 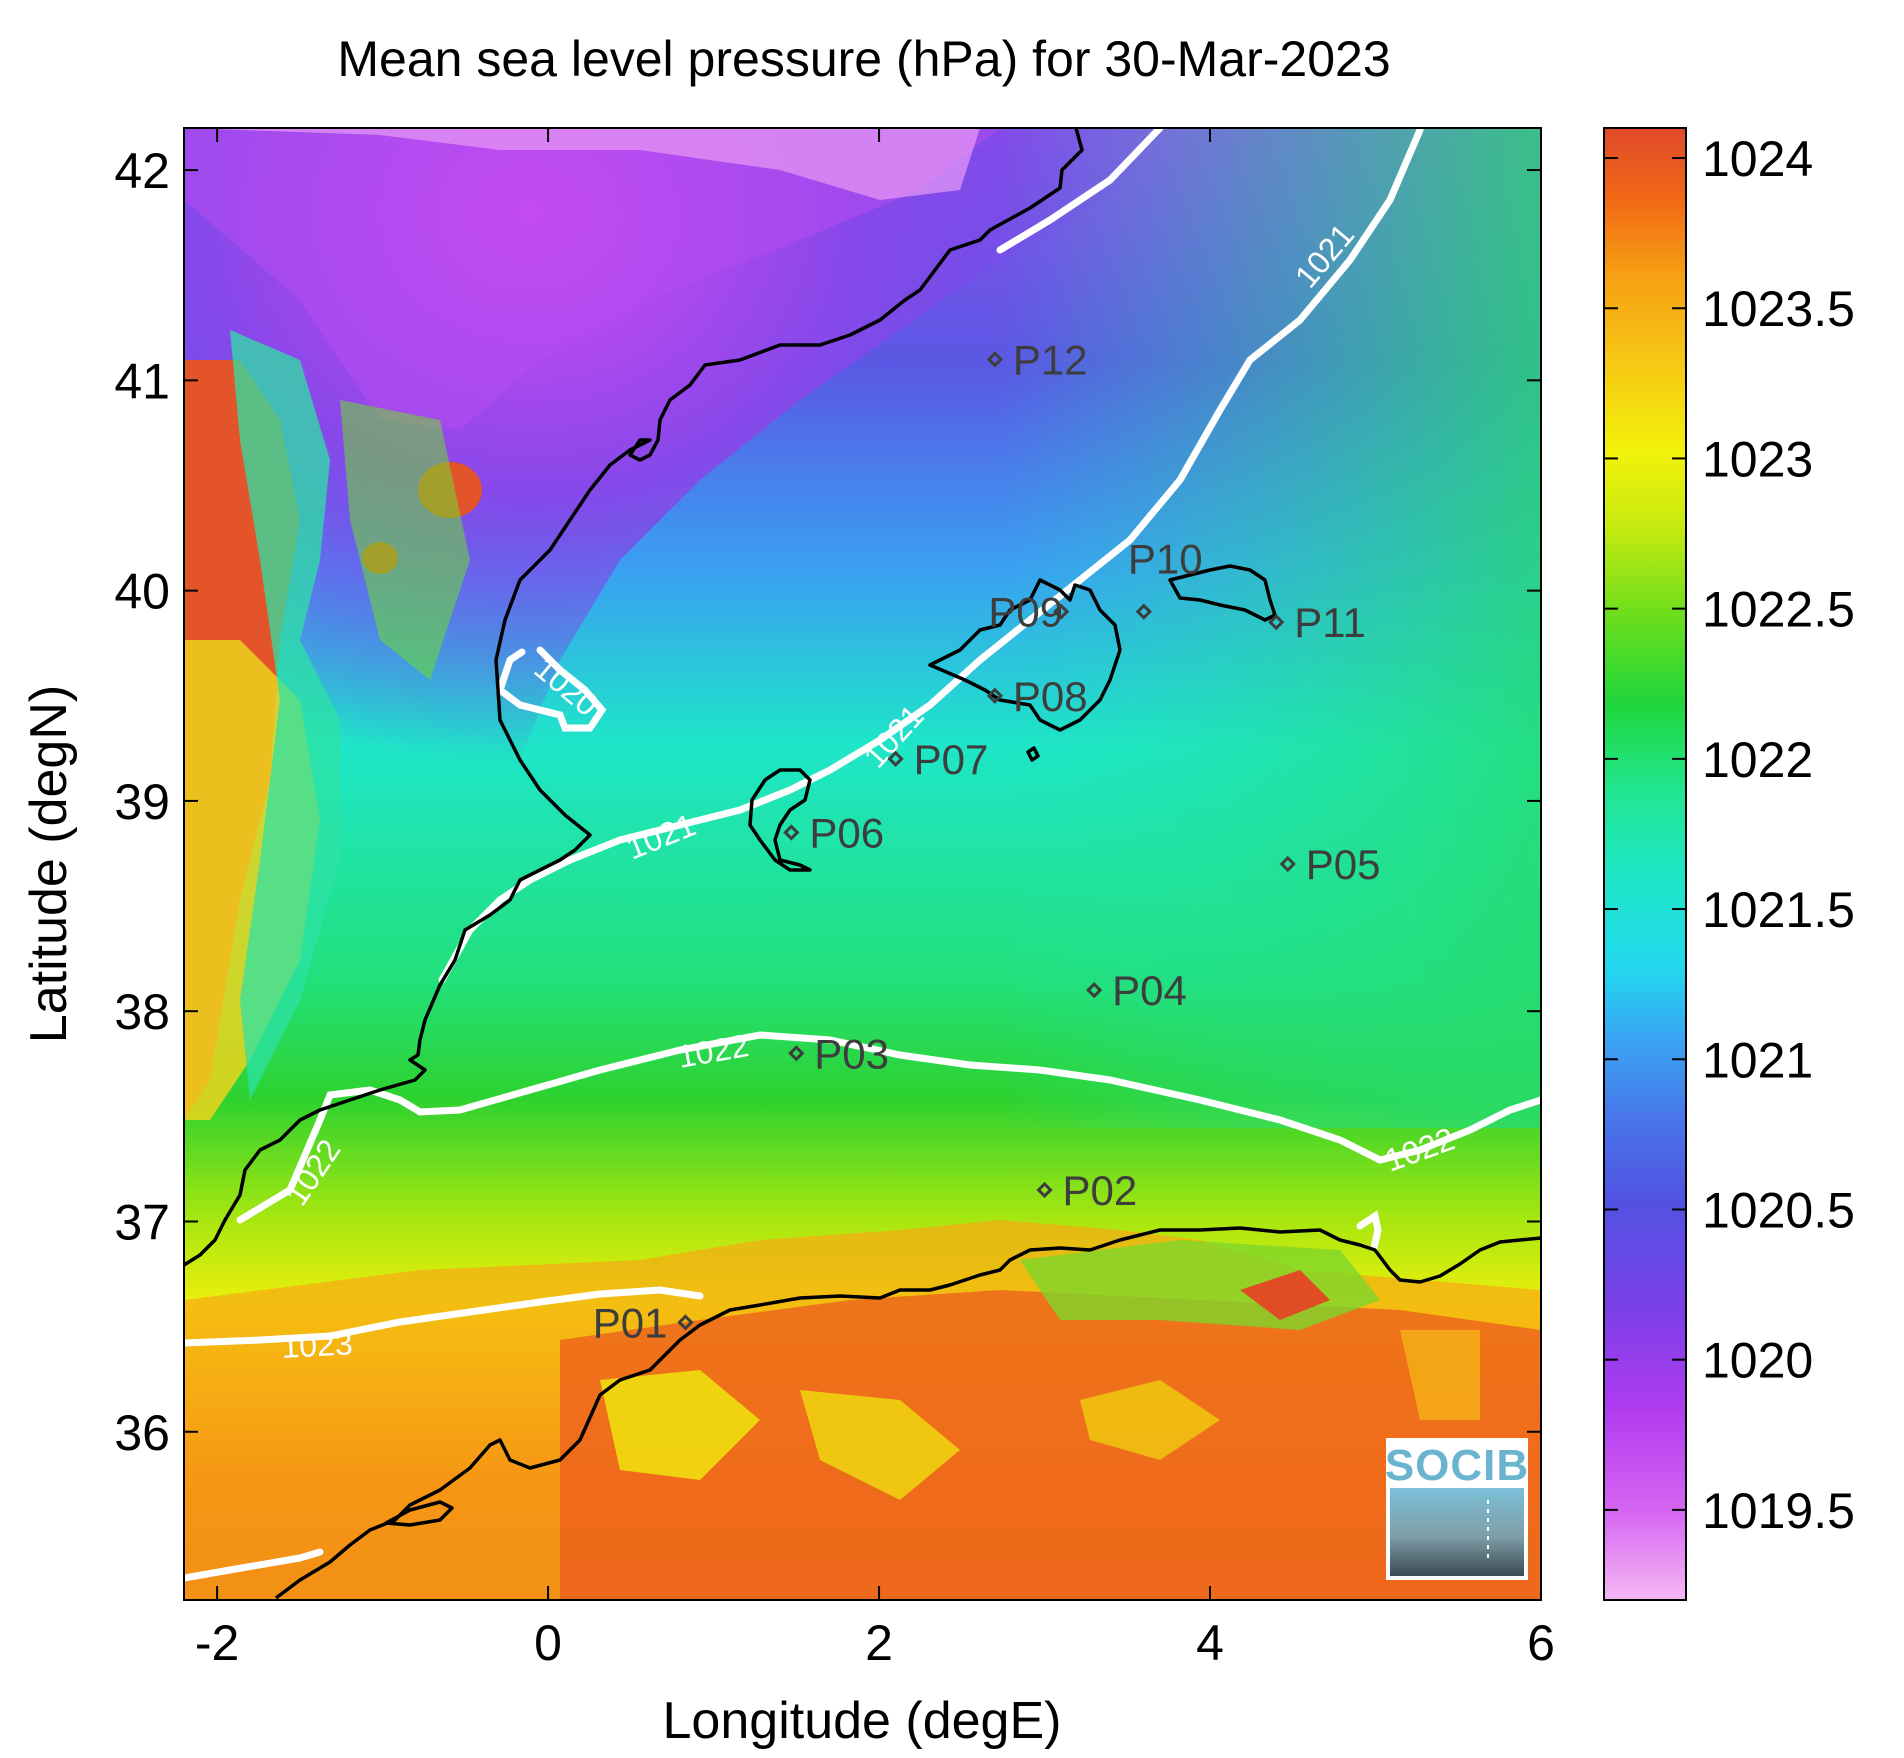 I want to click on colorbar-tick-label: 1022, so click(x=1757, y=760).